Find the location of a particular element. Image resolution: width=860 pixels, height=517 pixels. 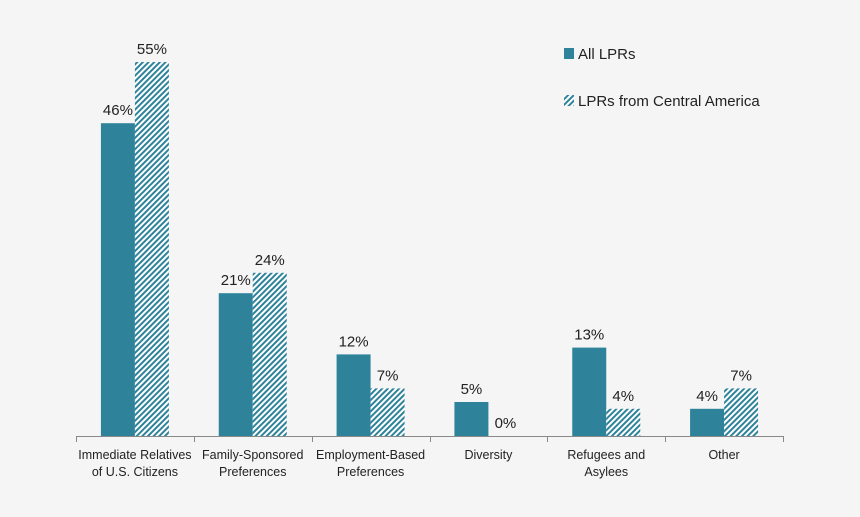

value-label-lprs-from-central-america-2: 7% is located at coordinates (388, 375).